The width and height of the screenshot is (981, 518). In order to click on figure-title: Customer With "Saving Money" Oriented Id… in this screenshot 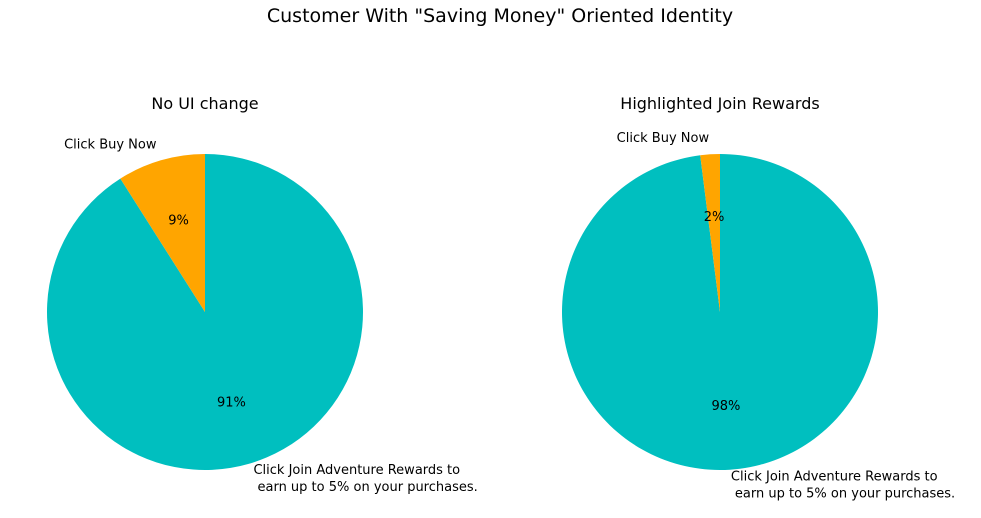, I will do `click(500, 16)`.